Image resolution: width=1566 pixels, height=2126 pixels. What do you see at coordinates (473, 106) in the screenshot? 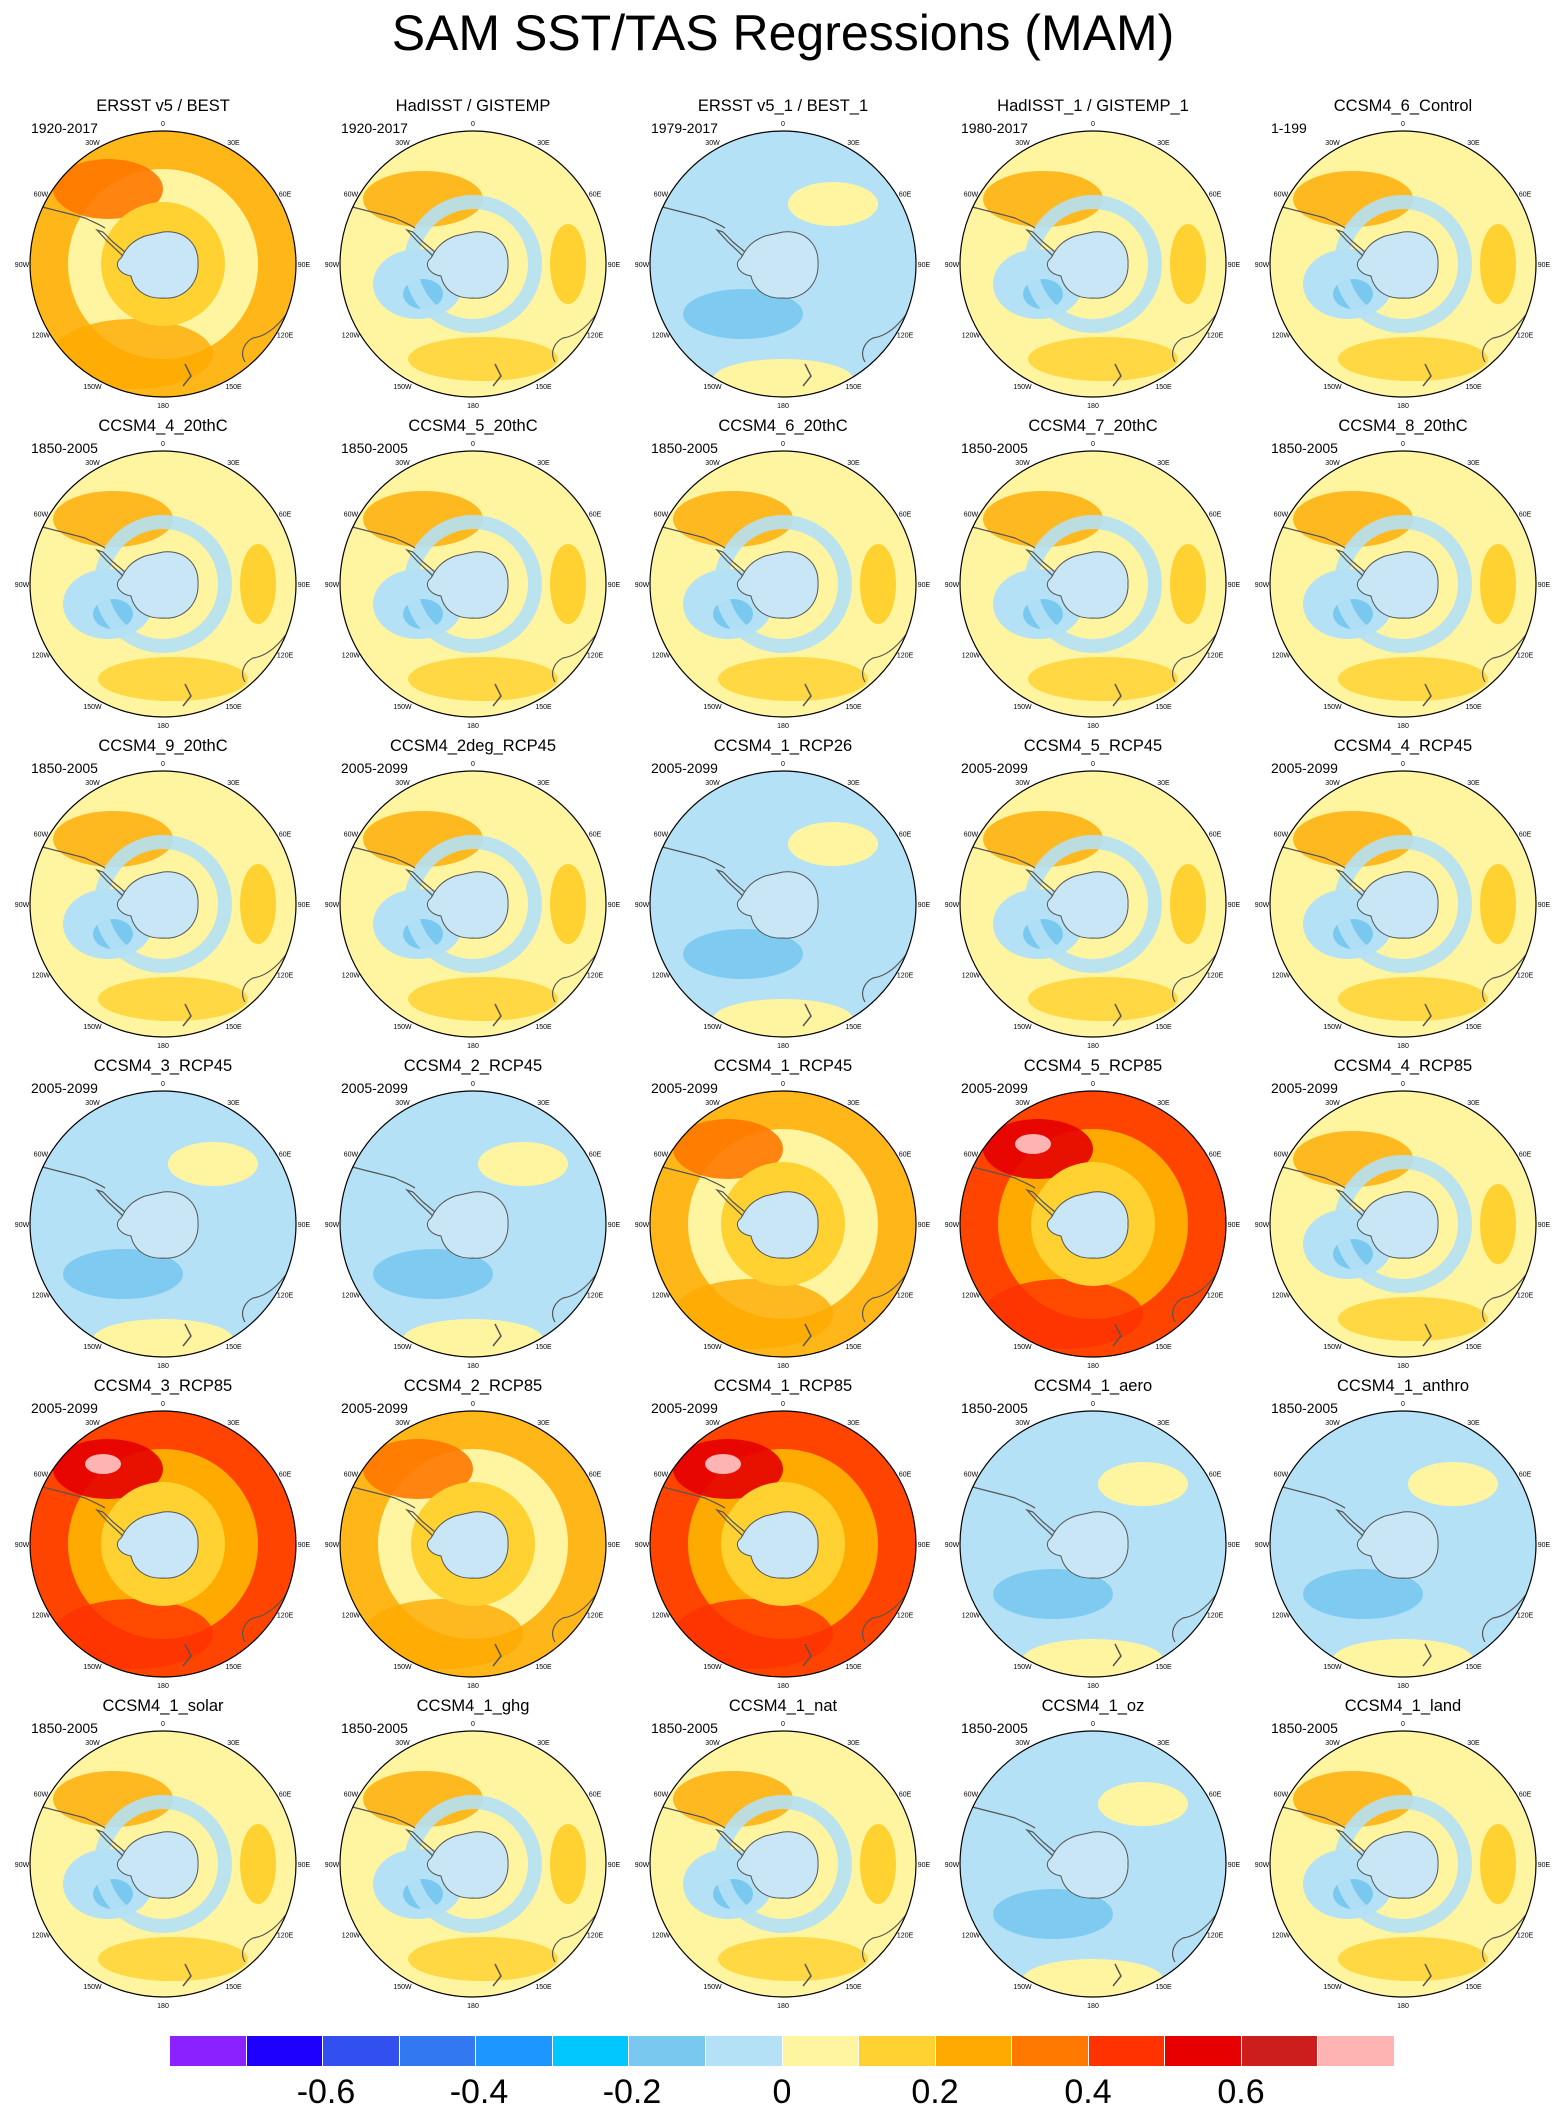
I see `panel-title: HadISST / GISTEMP` at bounding box center [473, 106].